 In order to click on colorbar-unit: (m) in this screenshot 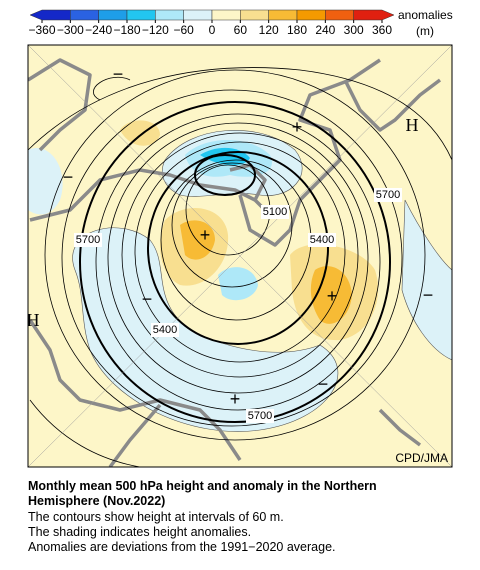, I will do `click(425, 31)`.